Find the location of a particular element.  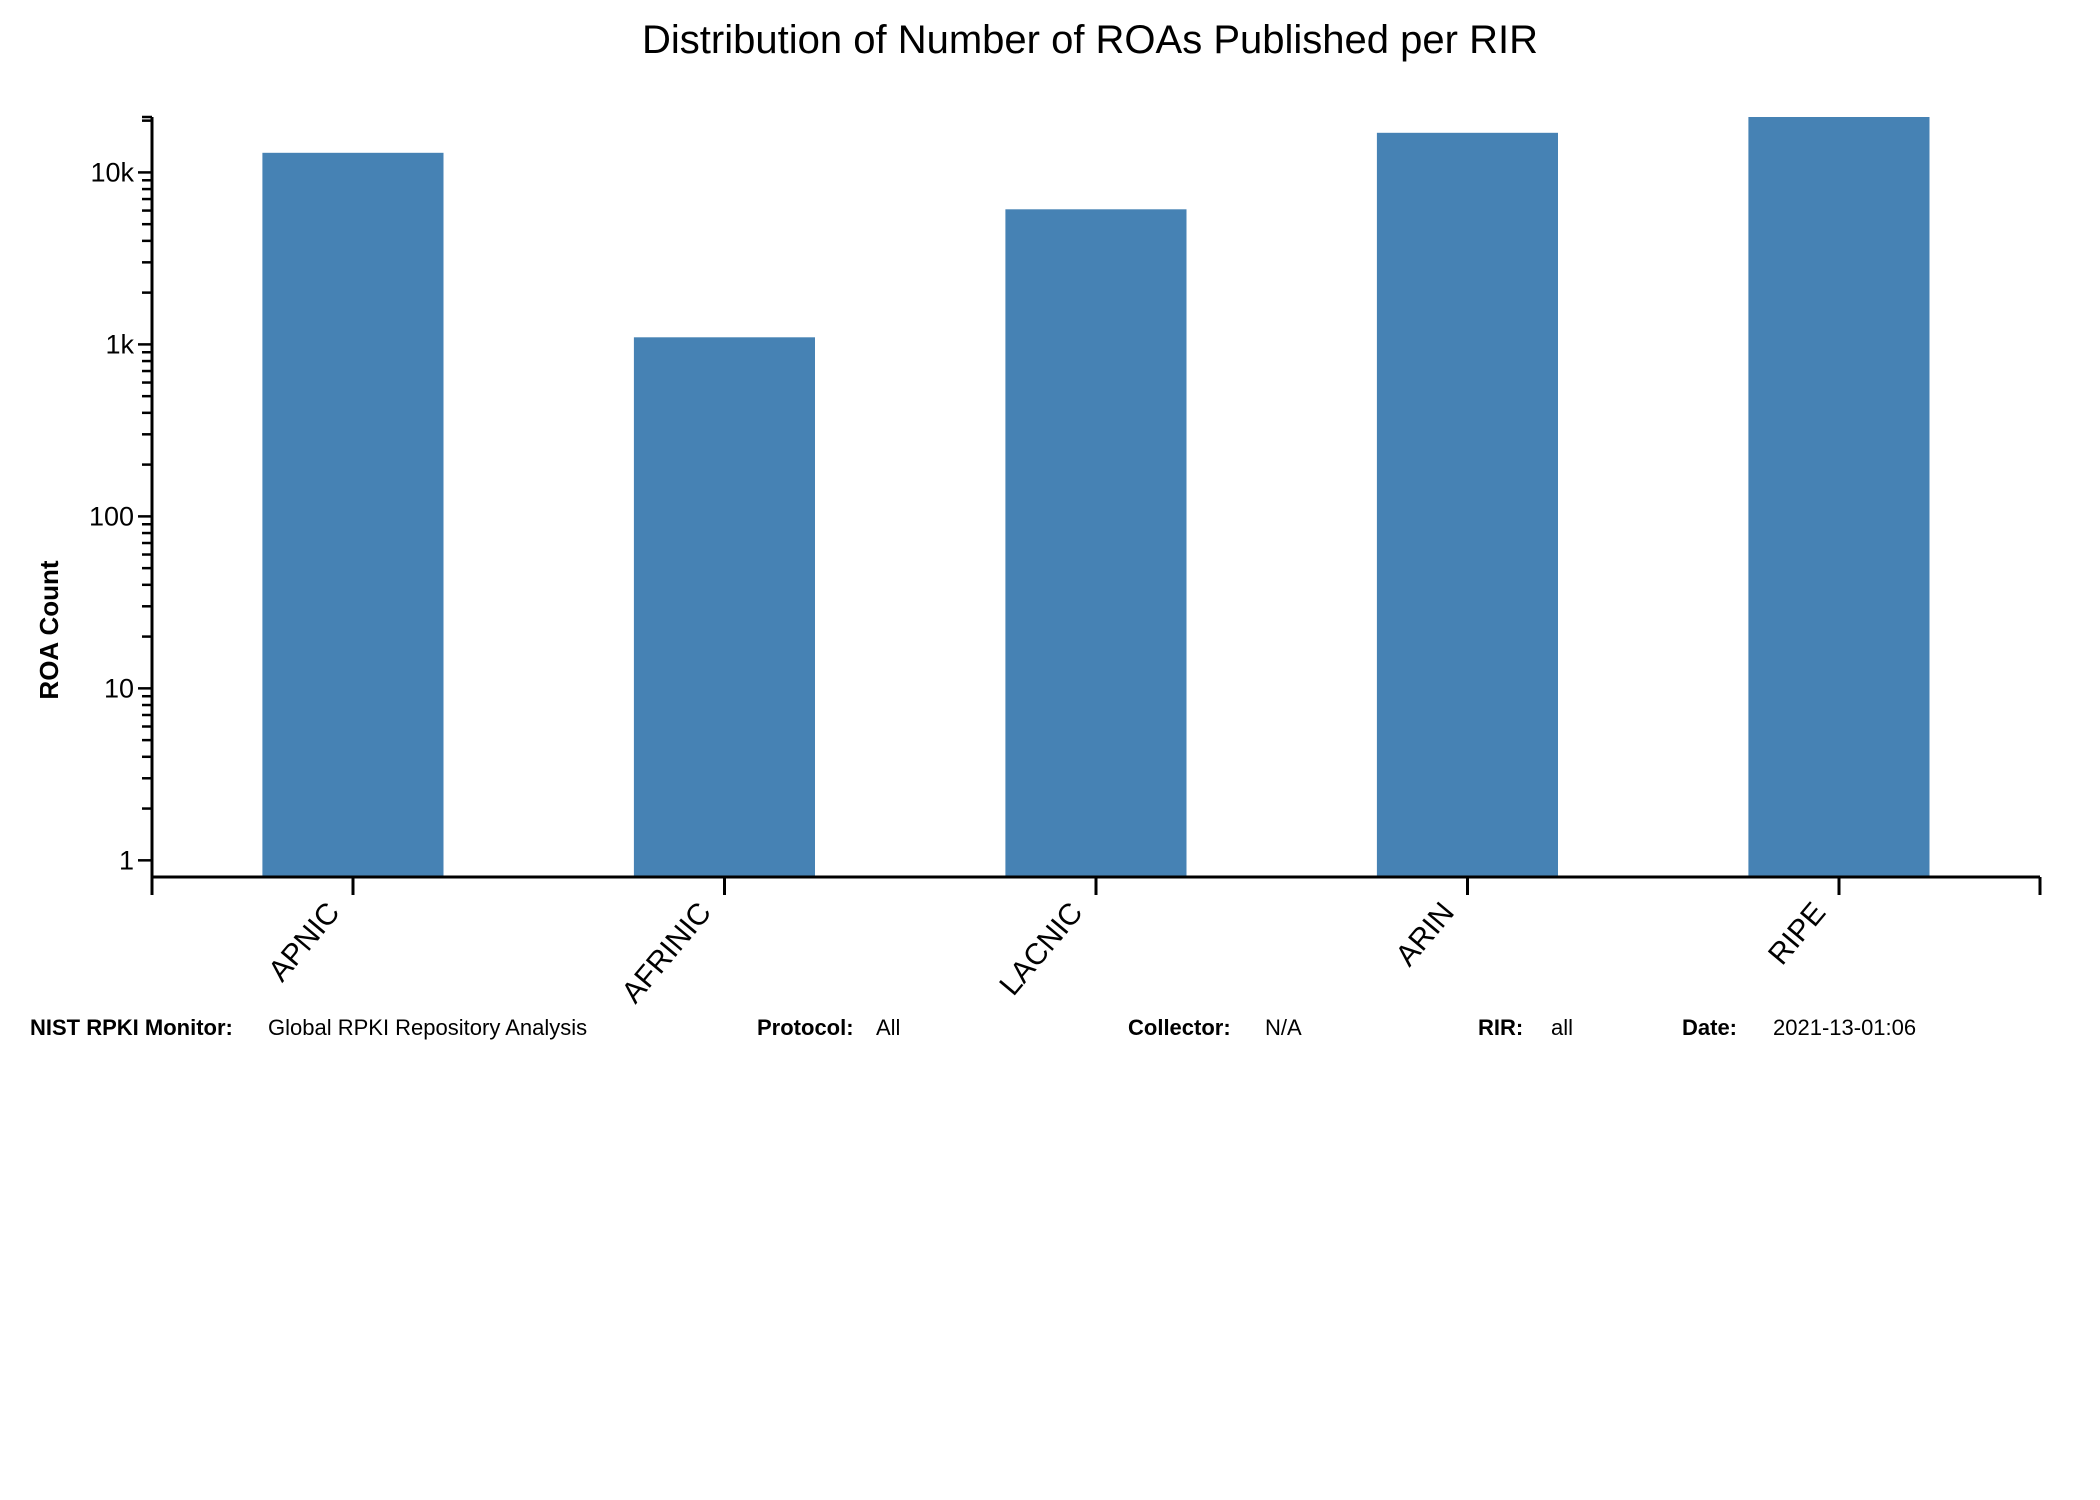

y-tick-label: 10k is located at coordinates (112, 172).